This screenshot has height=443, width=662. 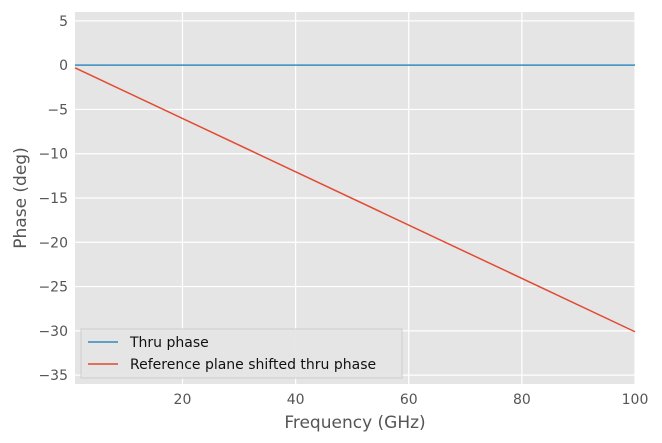 I want to click on x-tick-label: 40, so click(x=296, y=400).